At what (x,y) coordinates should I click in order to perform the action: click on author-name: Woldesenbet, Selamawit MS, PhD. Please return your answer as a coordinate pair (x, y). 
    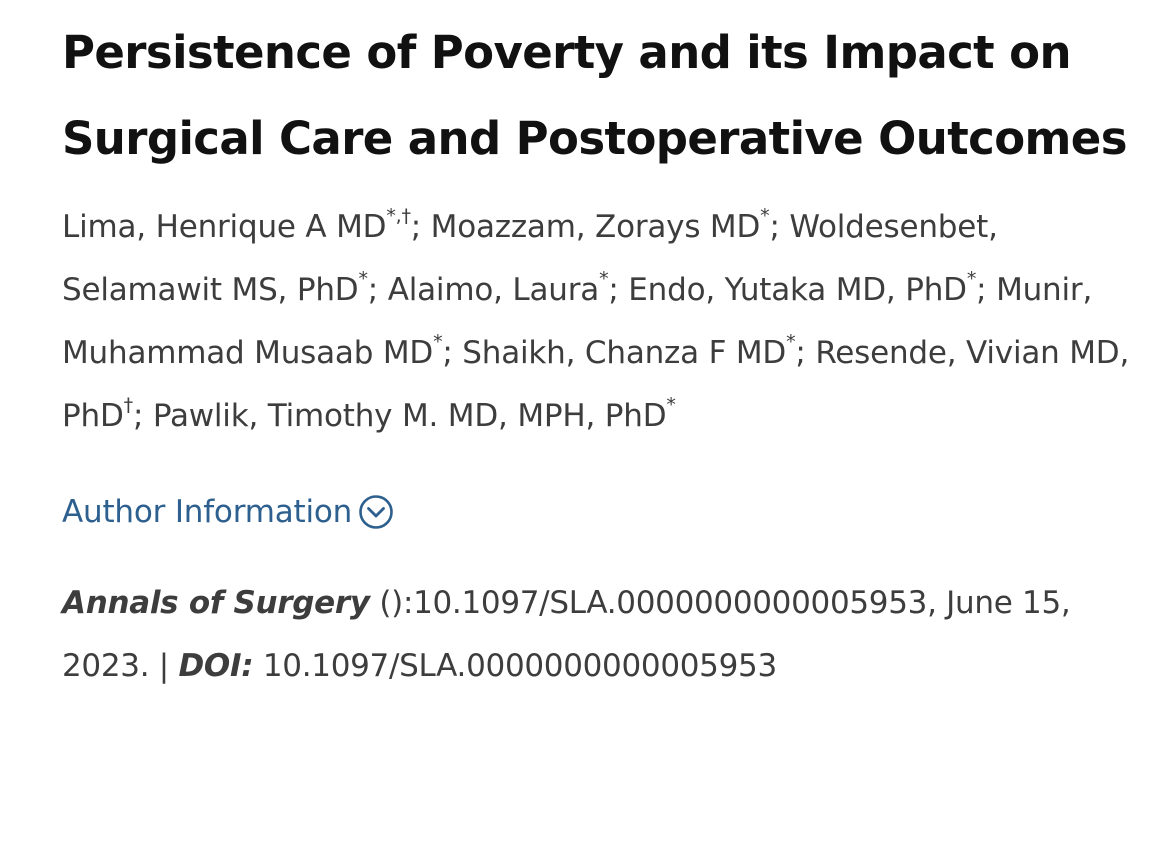
    Looking at the image, I should click on (530, 258).